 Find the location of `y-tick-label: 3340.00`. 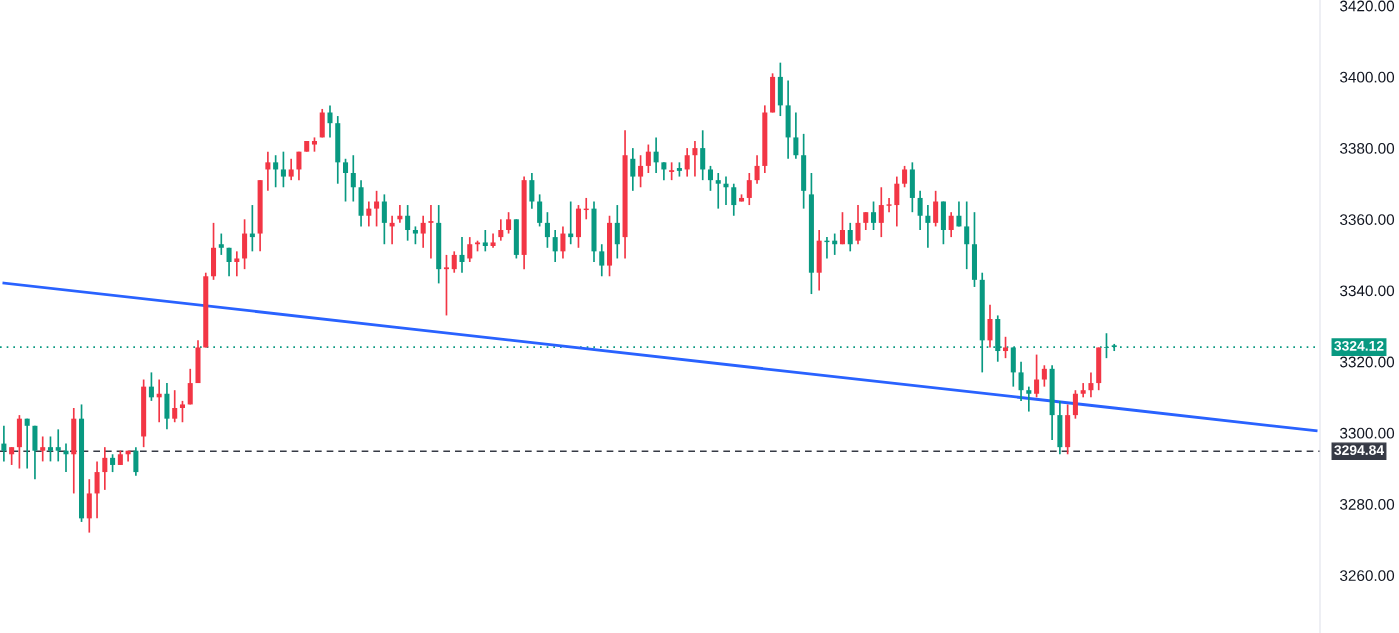

y-tick-label: 3340.00 is located at coordinates (1367, 291).